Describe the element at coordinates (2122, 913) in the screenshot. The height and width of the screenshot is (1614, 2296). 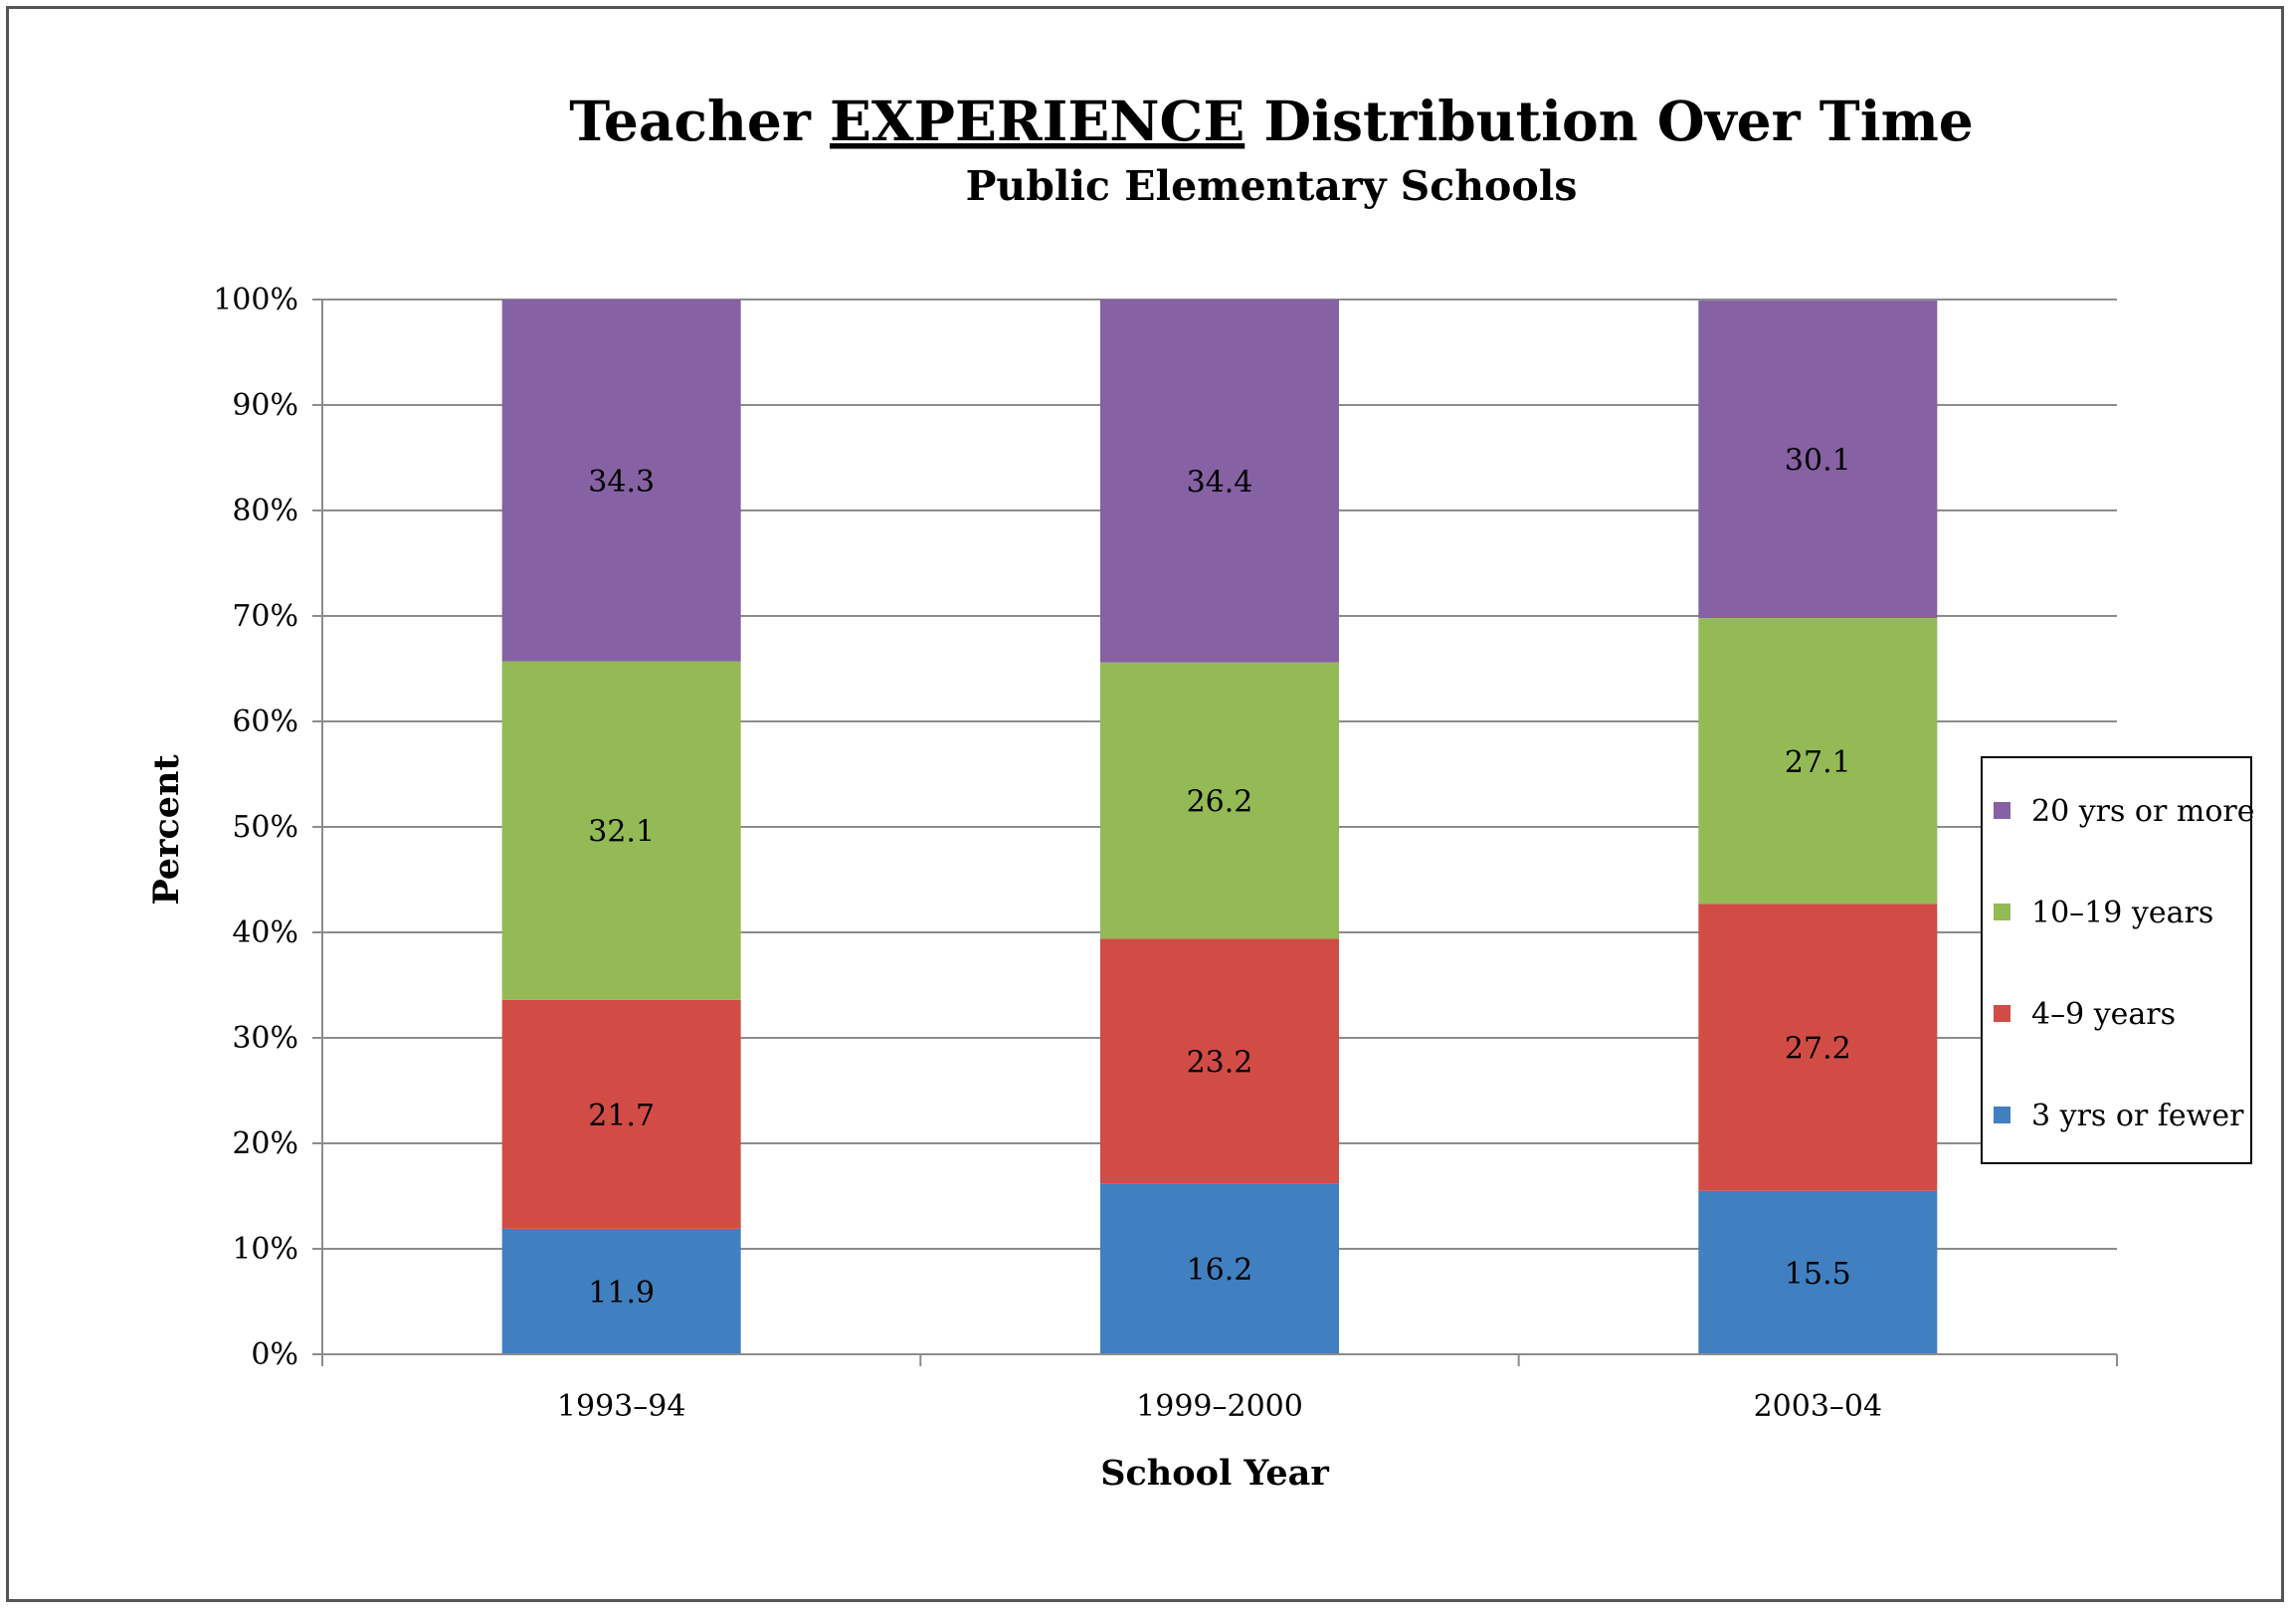
I see `legend-label: 10–19 years` at that location.